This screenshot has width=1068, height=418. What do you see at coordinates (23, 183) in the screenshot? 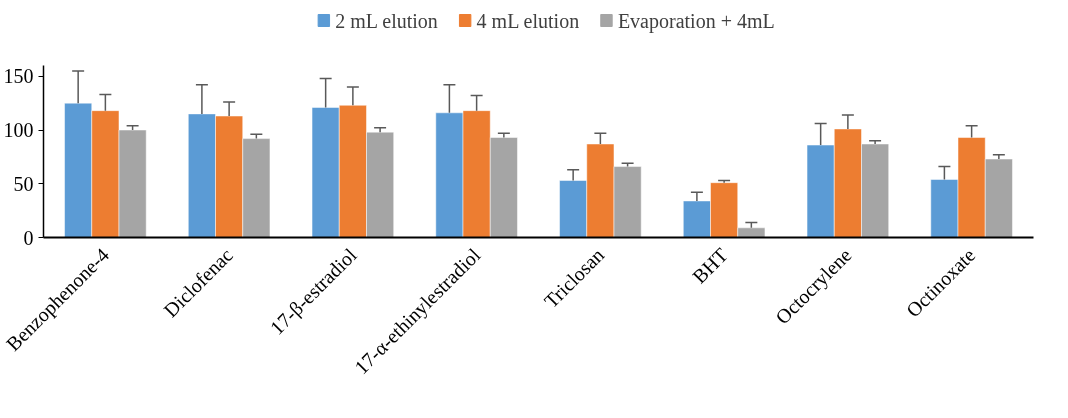
I see `y-tick-label: 50` at bounding box center [23, 183].